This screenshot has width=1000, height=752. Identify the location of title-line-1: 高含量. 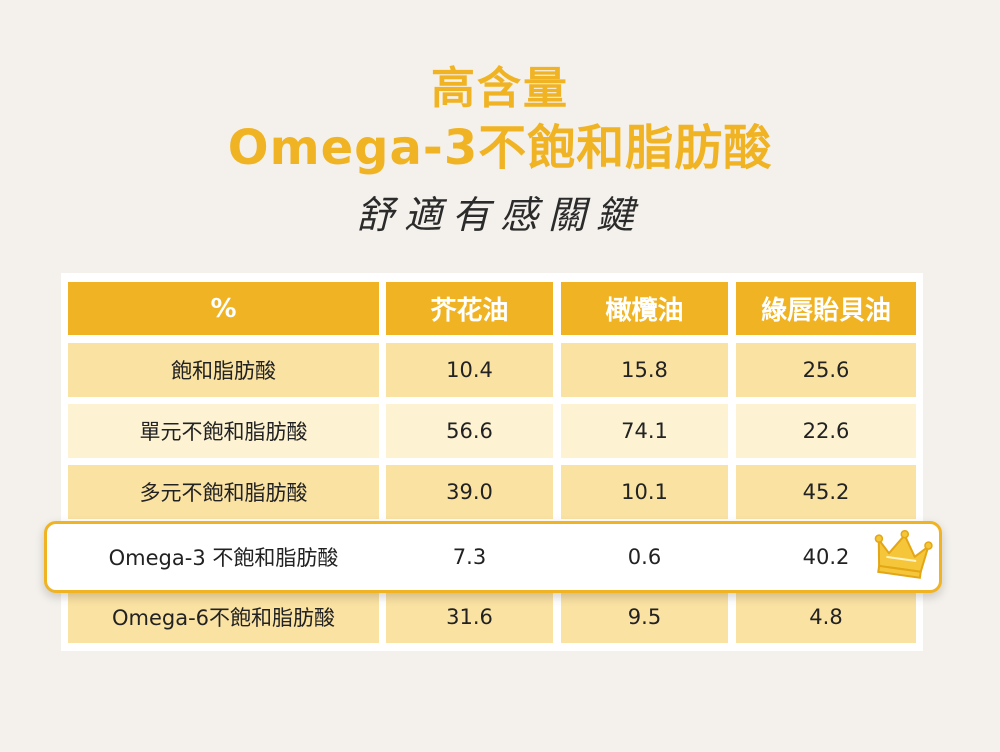
(500, 88).